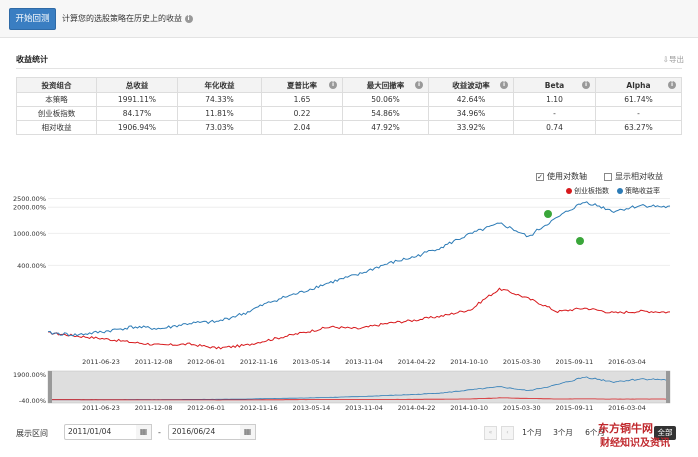  What do you see at coordinates (50, 387) in the screenshot?
I see `navigator-left-handle` at bounding box center [50, 387].